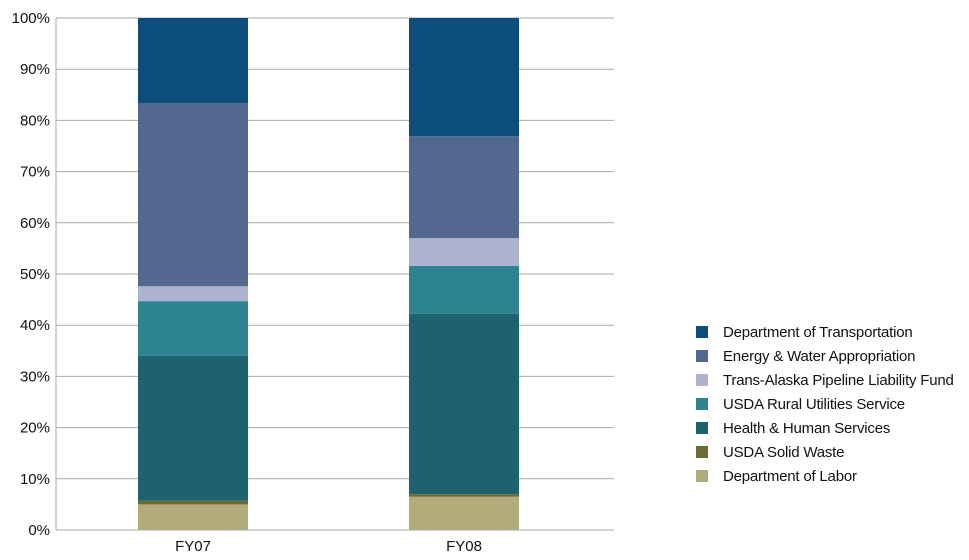  What do you see at coordinates (328, 546) in the screenshot?
I see `x-axis-ticks: FY07 FY08` at bounding box center [328, 546].